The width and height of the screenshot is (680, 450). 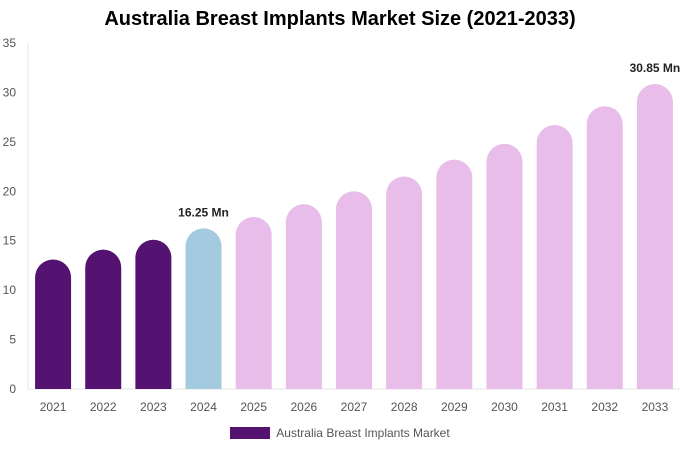 I want to click on data-label: 30.85 Mn, so click(x=655, y=68).